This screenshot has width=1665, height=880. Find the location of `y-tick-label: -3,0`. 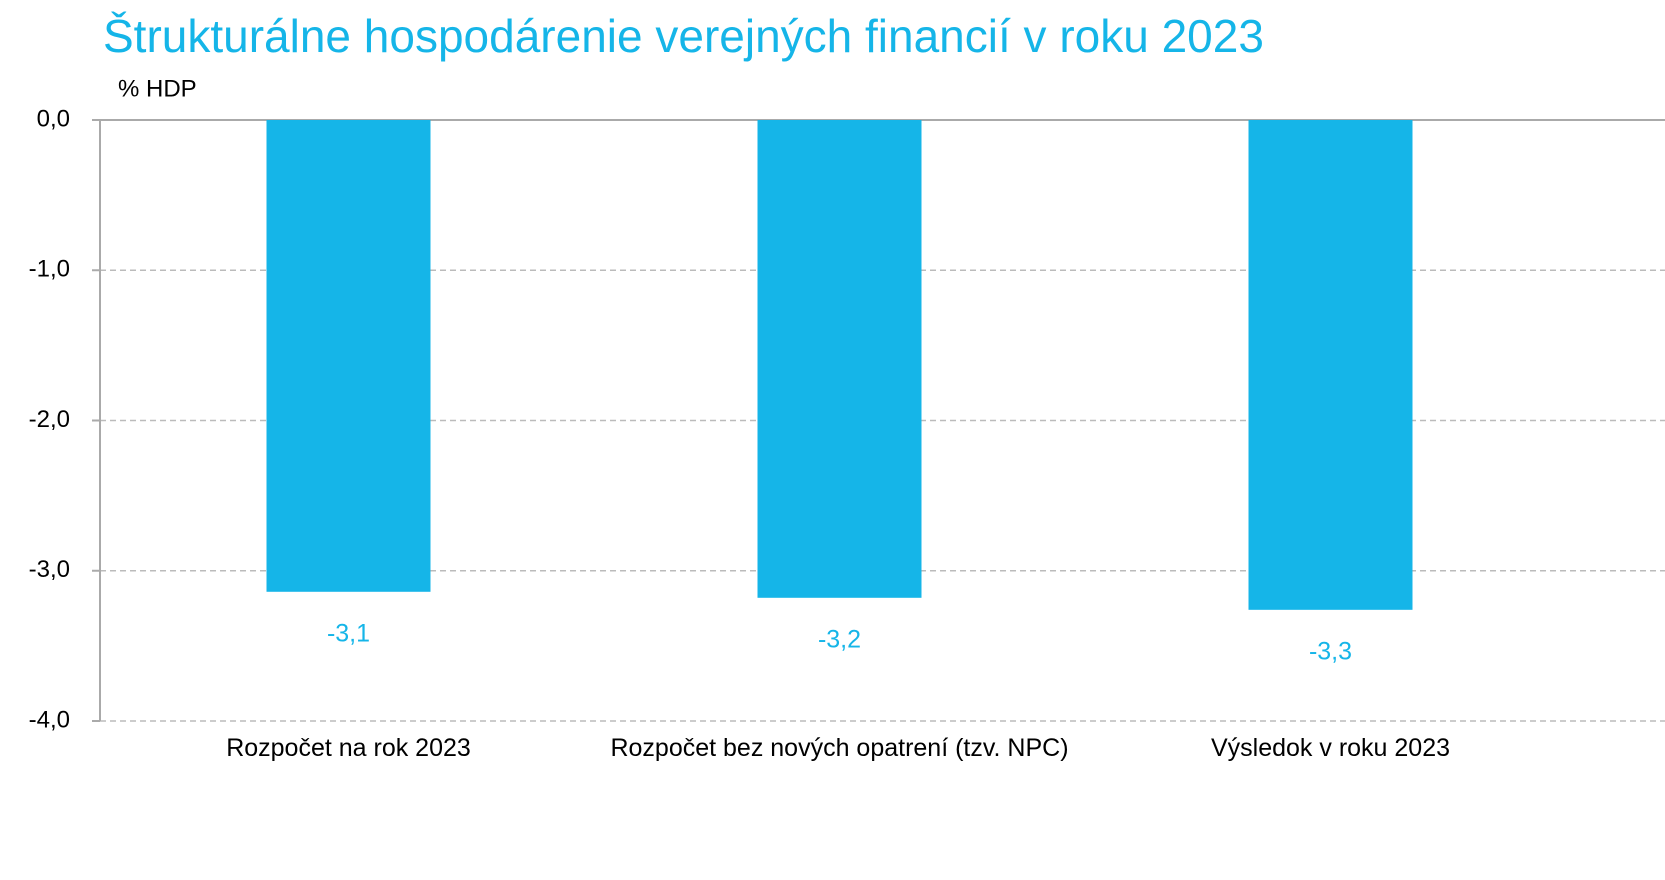

y-tick-label: -3,0 is located at coordinates (49, 569).